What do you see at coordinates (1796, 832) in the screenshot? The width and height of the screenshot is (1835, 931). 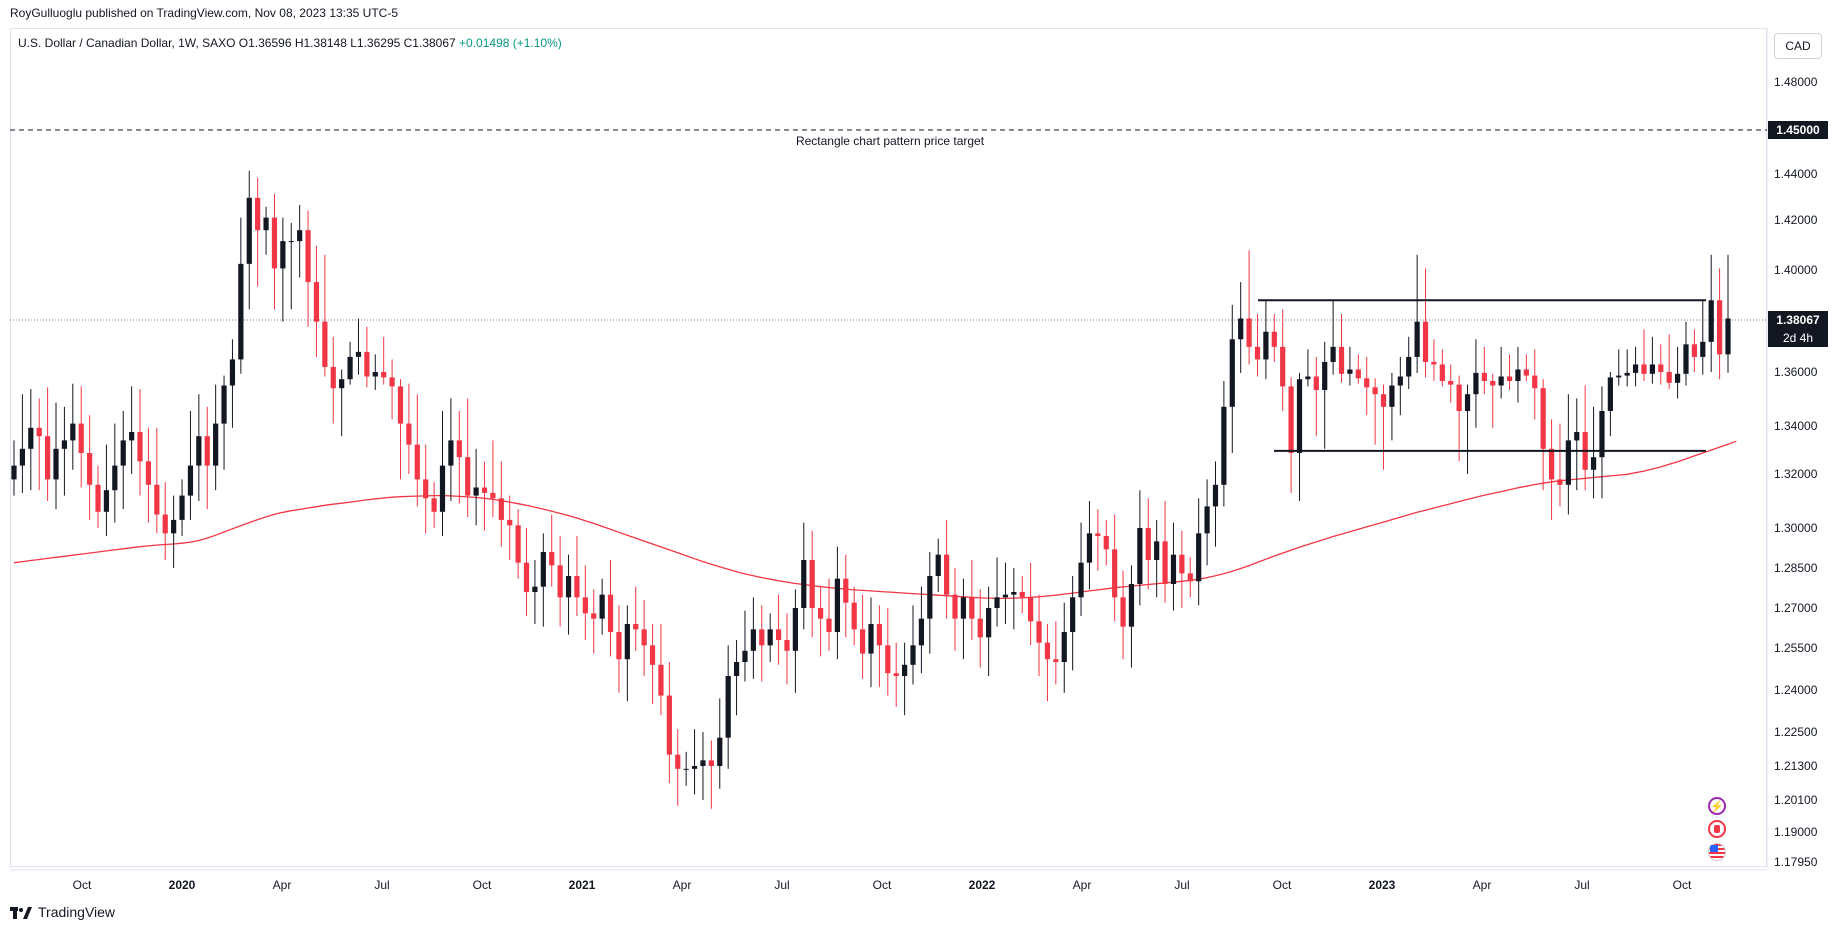 I see `price-axis-label: 1.19000` at bounding box center [1796, 832].